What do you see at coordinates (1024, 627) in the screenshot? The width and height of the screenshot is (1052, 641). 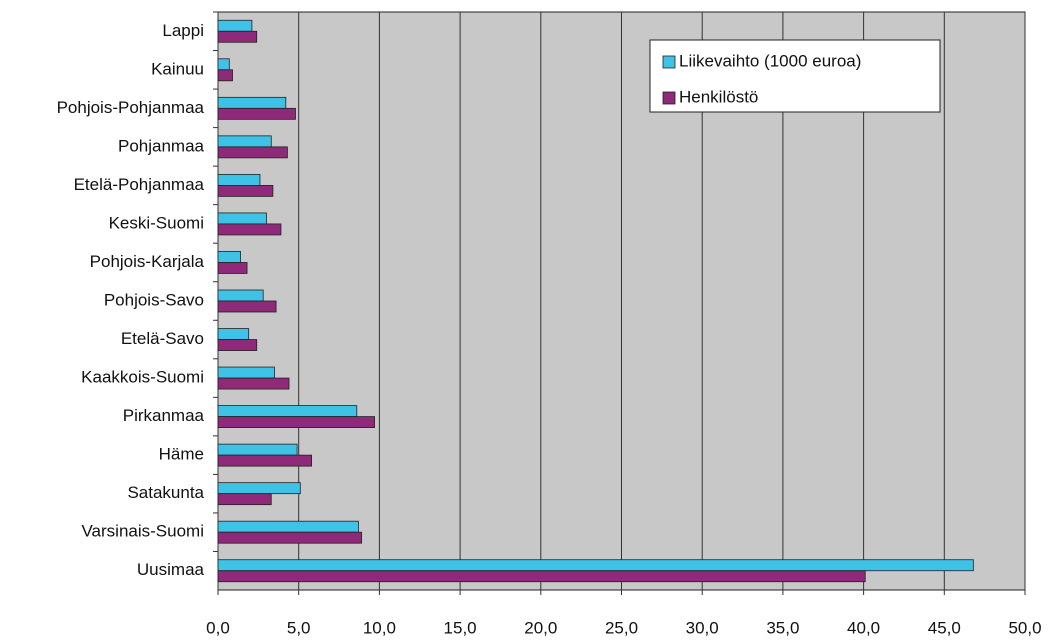 I see `x-tick-label: 50,0` at bounding box center [1024, 627].